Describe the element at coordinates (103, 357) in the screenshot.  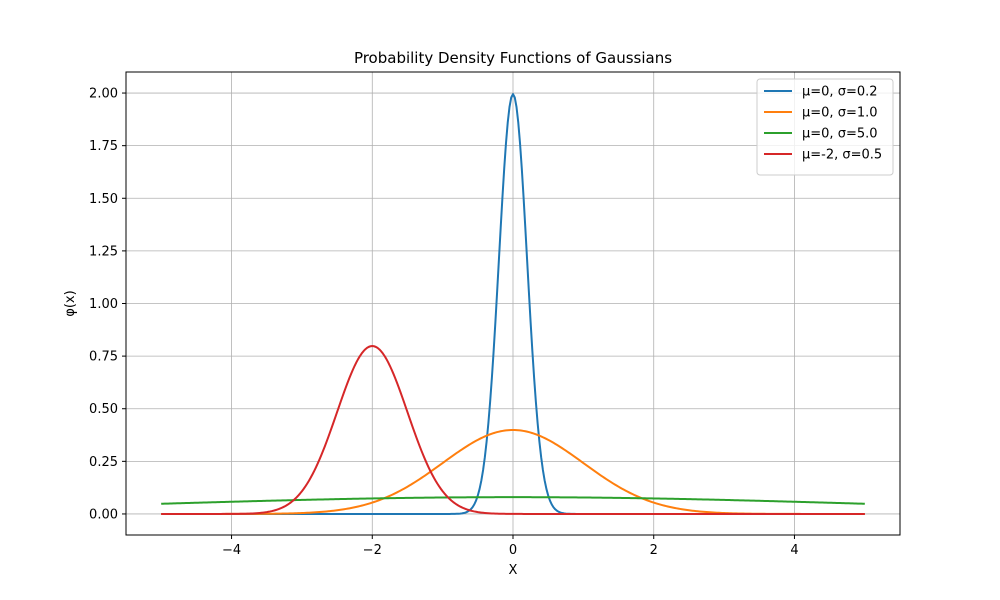
I see `y-tick-label: 0.75` at that location.